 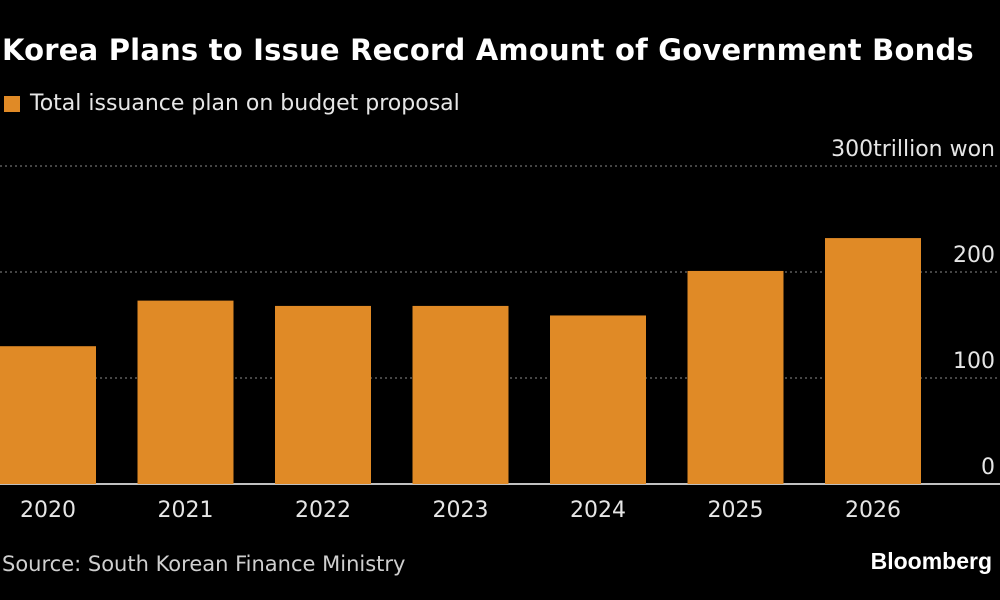 What do you see at coordinates (598, 510) in the screenshot?
I see `x-tick-label: 2024` at bounding box center [598, 510].